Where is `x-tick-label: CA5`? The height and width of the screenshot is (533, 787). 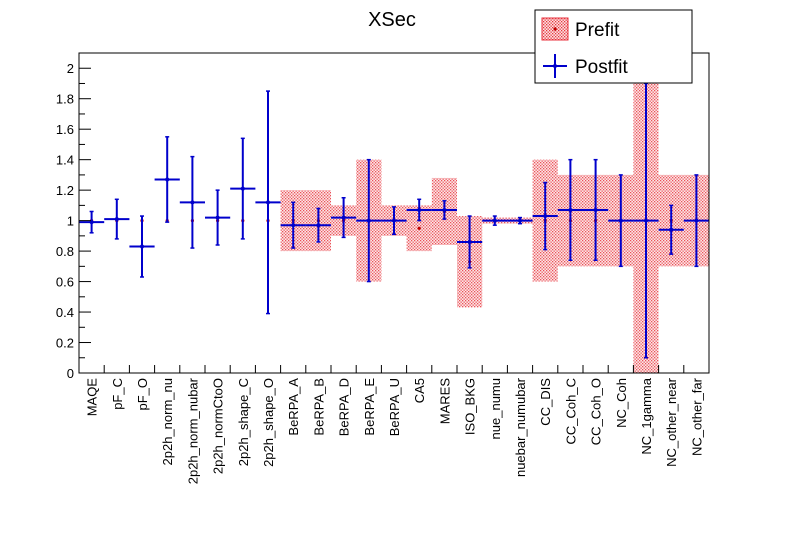 x-tick-label: CA5 is located at coordinates (419, 390).